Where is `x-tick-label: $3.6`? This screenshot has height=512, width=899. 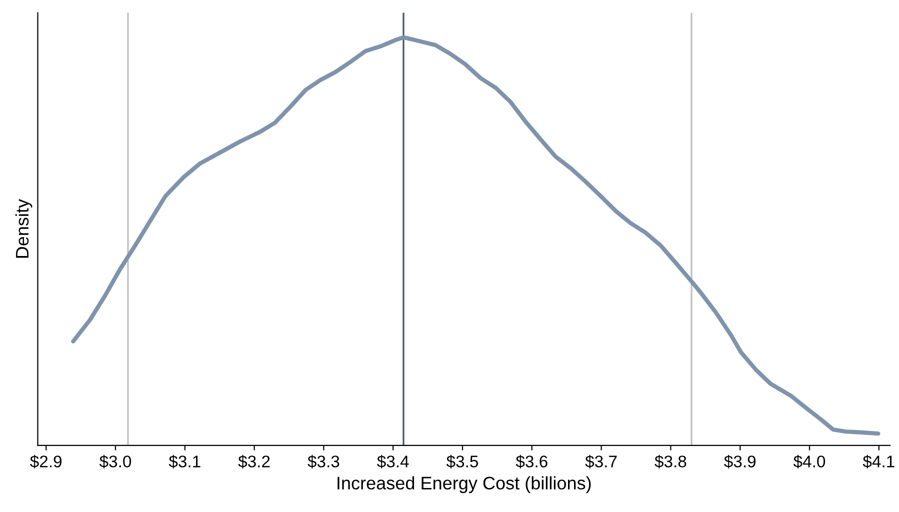 x-tick-label: $3.6 is located at coordinates (532, 461).